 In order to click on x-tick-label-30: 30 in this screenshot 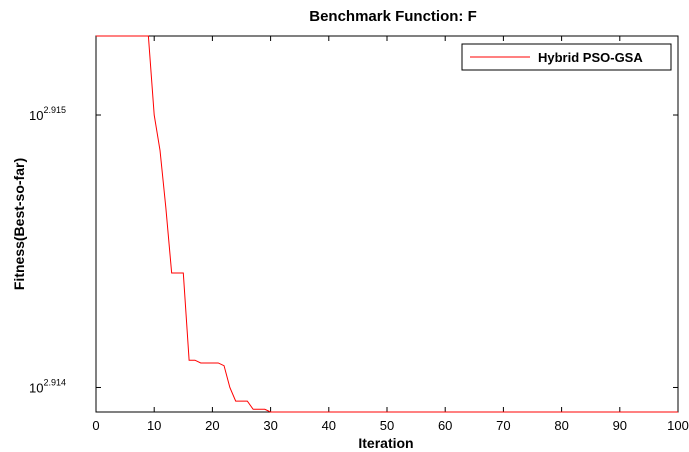, I will do `click(270, 425)`.